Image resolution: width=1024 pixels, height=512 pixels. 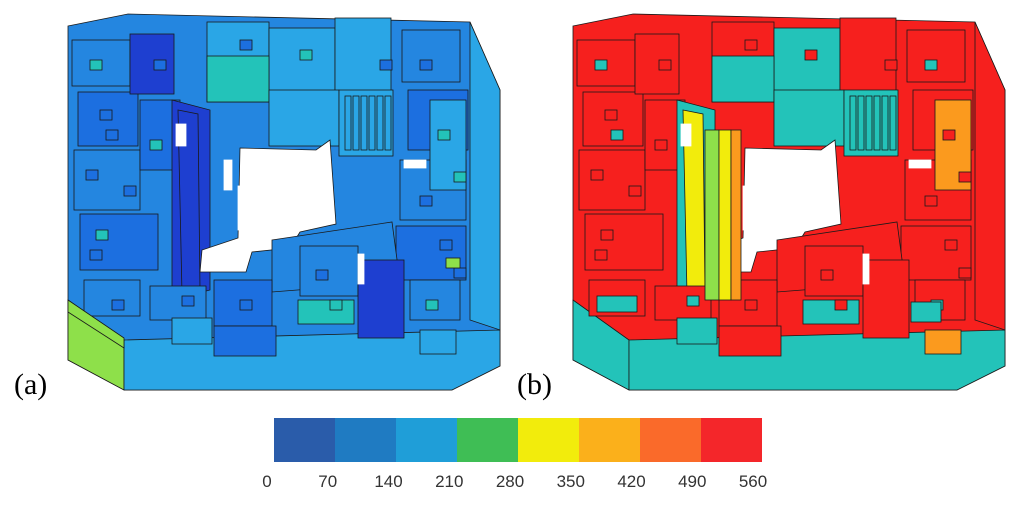 I want to click on scale-tick-label: 0, so click(x=267, y=481).